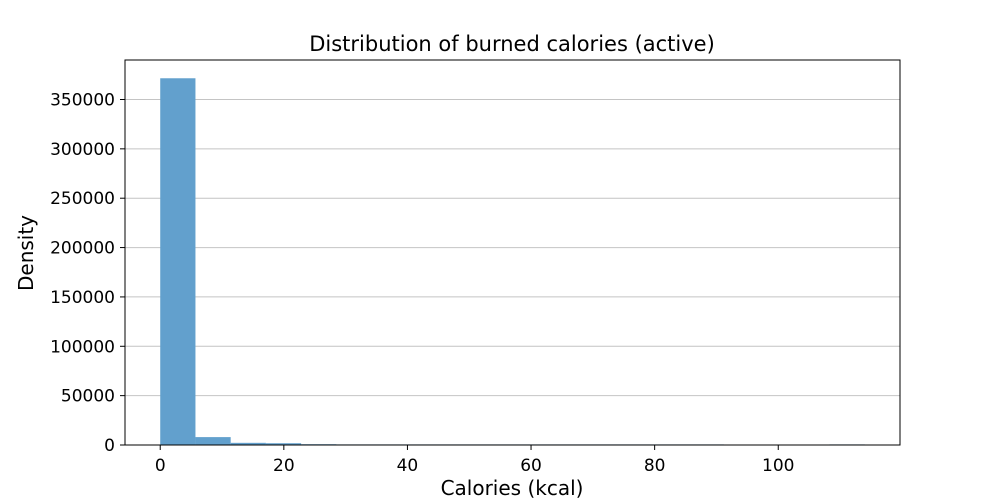 The height and width of the screenshot is (504, 1000). Describe the element at coordinates (512, 44) in the screenshot. I see `chart-title: Distribution of burned calories (active)` at that location.